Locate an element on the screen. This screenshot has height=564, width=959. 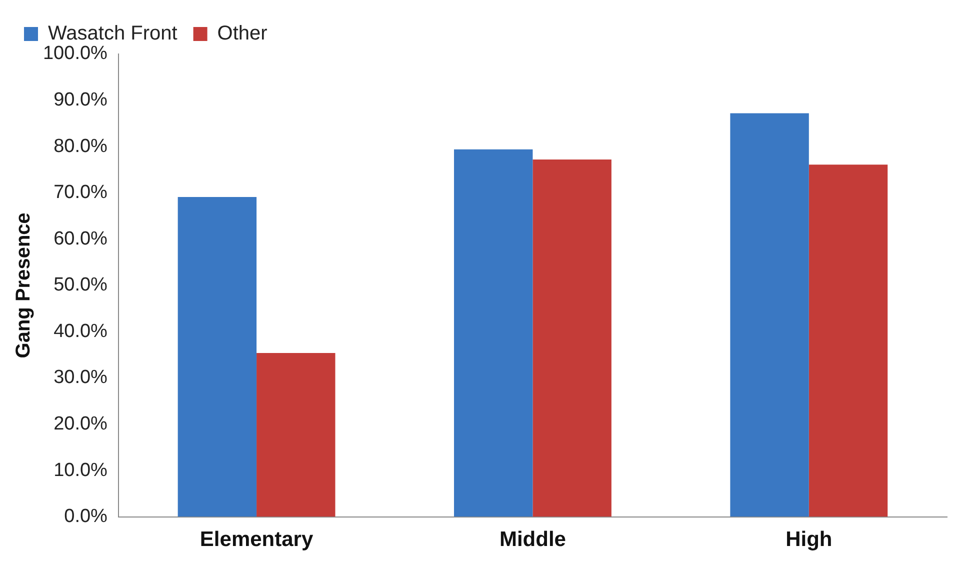
y-axis-title: Gang Presence is located at coordinates (23, 285).